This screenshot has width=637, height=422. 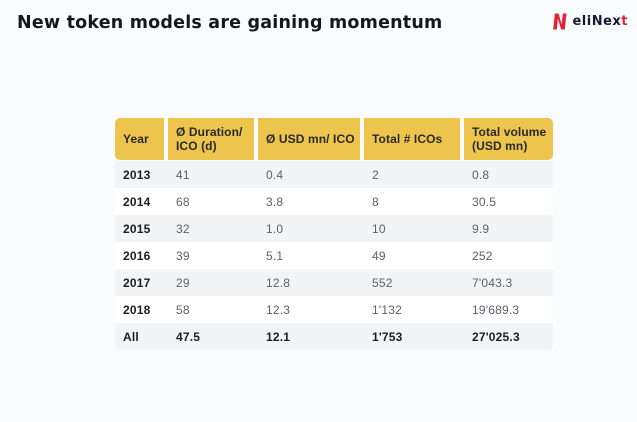 I want to click on row-label: All, so click(x=131, y=336).